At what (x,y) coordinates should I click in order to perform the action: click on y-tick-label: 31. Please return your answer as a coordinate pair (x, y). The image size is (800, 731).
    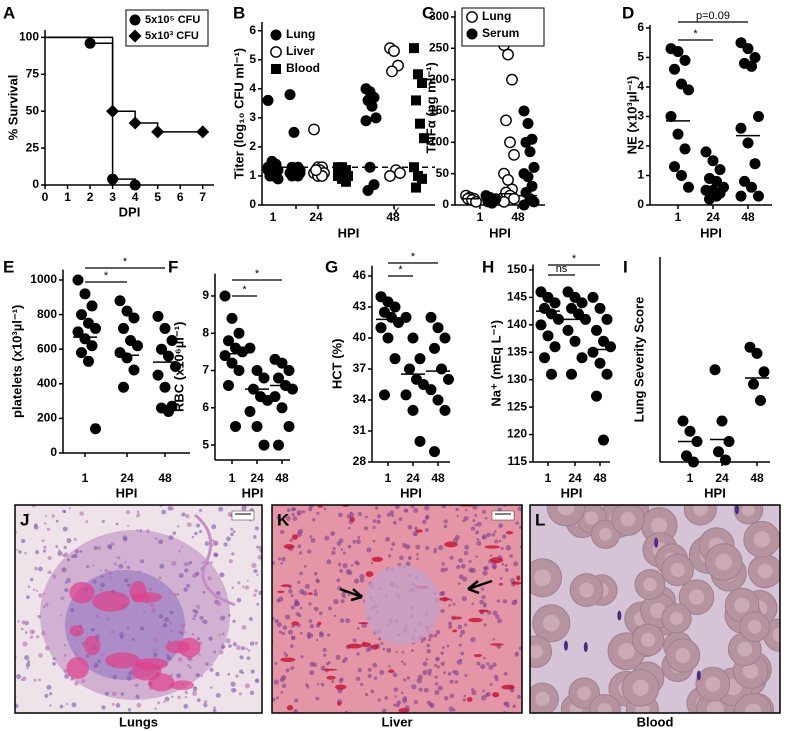
    Looking at the image, I should click on (360, 430).